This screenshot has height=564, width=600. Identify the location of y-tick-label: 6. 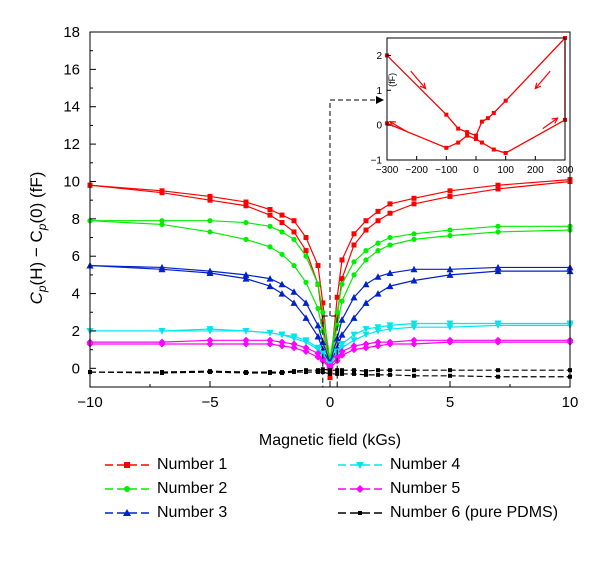
(76, 256).